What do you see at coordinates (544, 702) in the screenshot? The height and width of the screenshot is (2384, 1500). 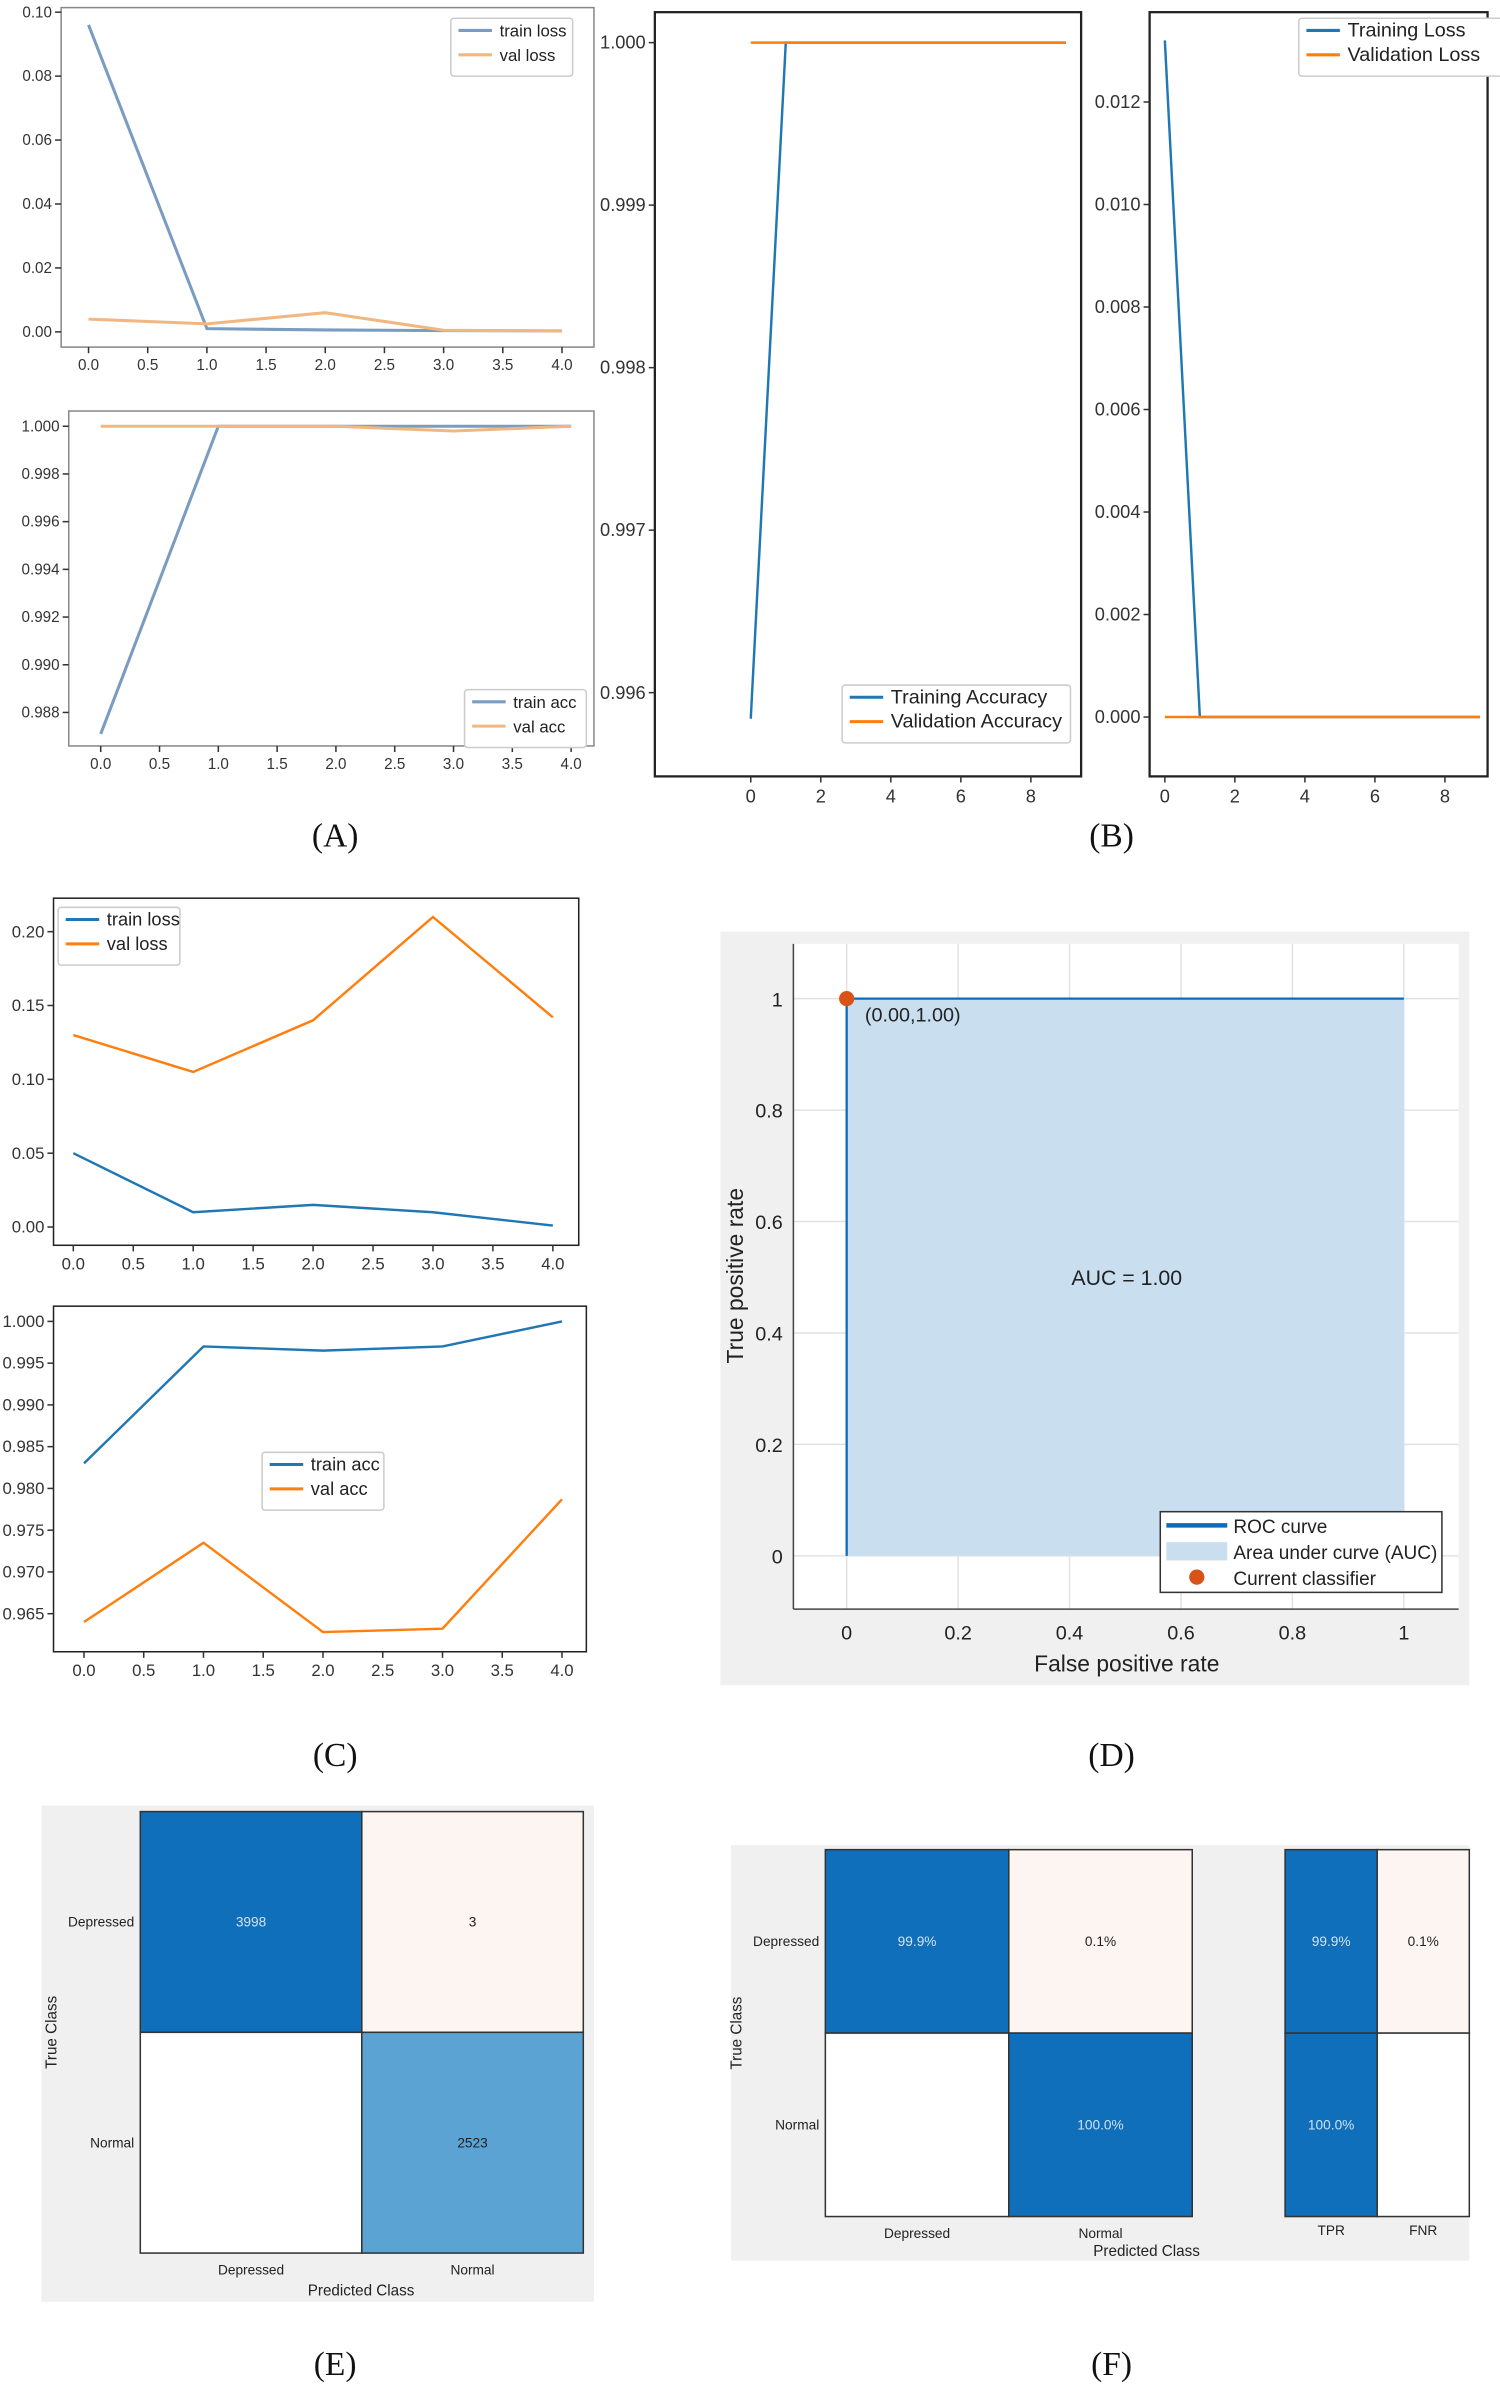 I see `legend-label: train acc` at bounding box center [544, 702].